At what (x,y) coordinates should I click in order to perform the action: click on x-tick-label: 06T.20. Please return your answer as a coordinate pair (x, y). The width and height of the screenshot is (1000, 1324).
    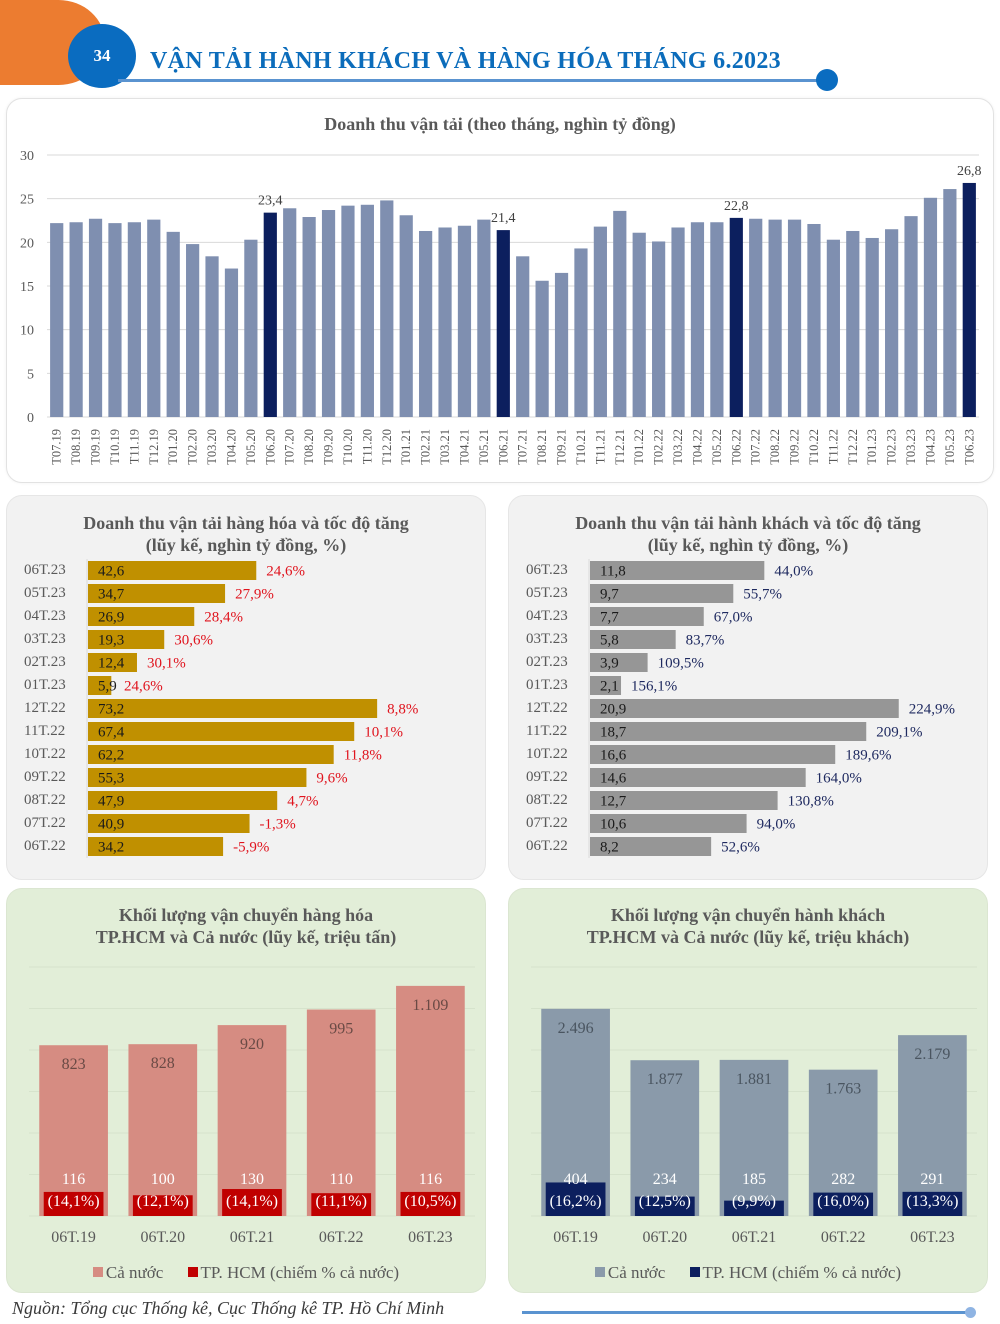
    Looking at the image, I should click on (163, 1237).